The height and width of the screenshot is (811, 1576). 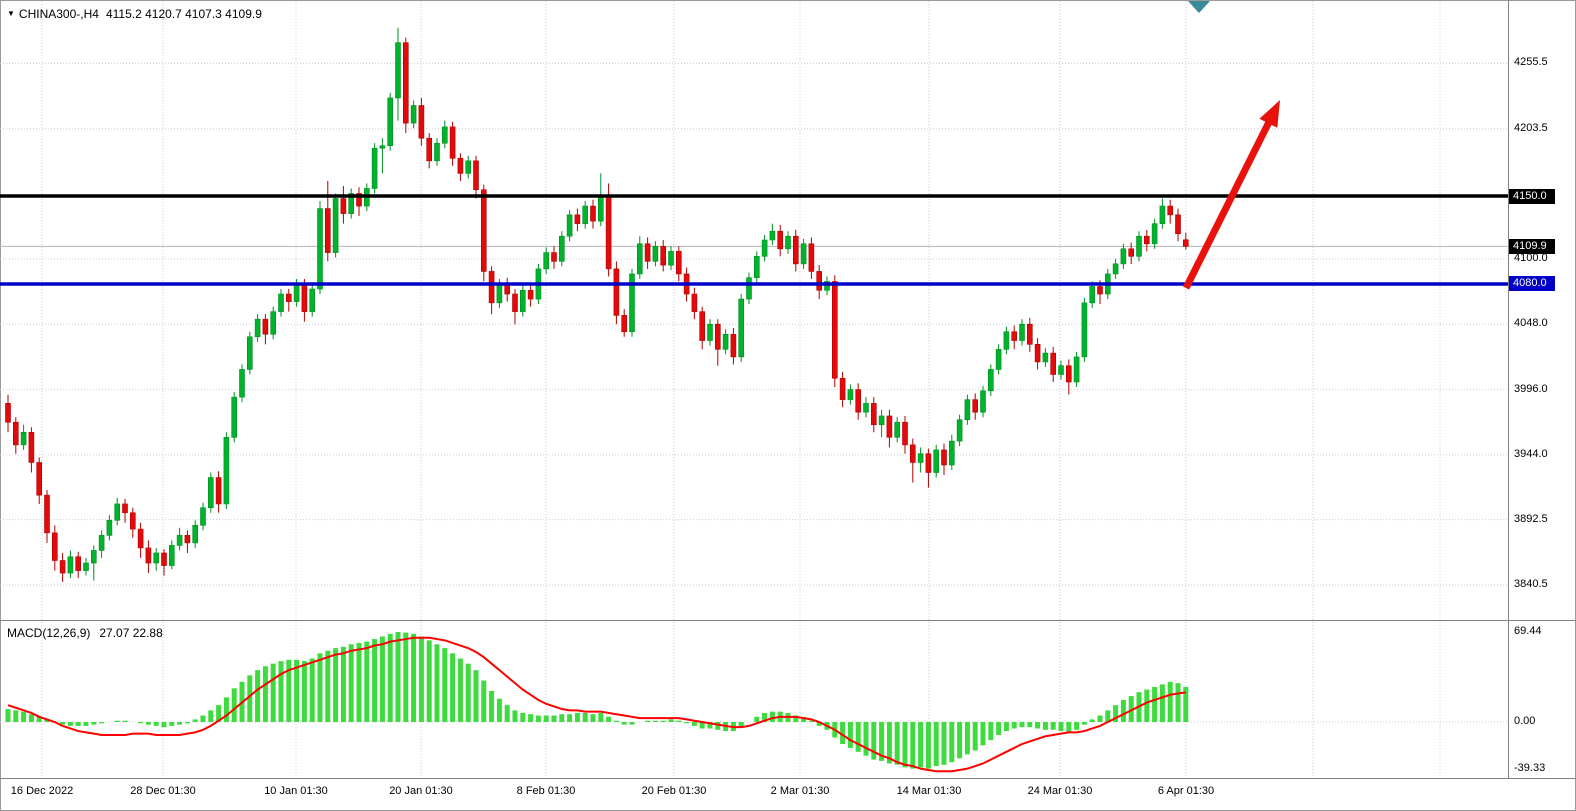 I want to click on macd-legend: MACD(12,26,9) 27.07 22.88, so click(x=85, y=633).